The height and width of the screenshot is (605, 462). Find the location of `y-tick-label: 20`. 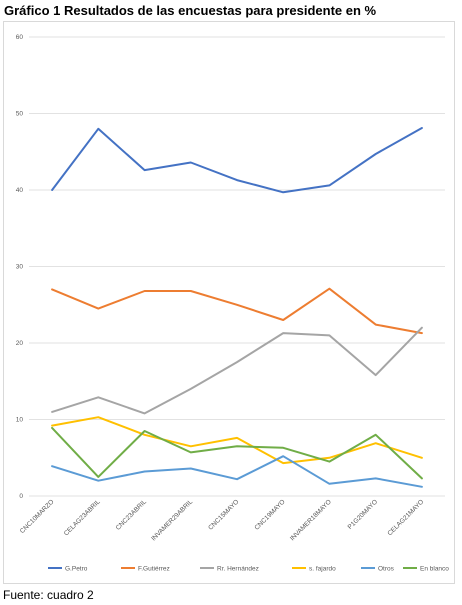

y-tick-label: 20 is located at coordinates (20, 343).